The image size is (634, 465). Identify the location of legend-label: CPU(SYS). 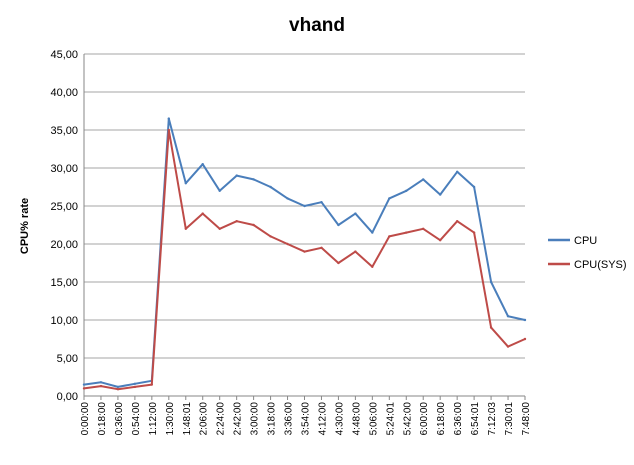
(600, 265).